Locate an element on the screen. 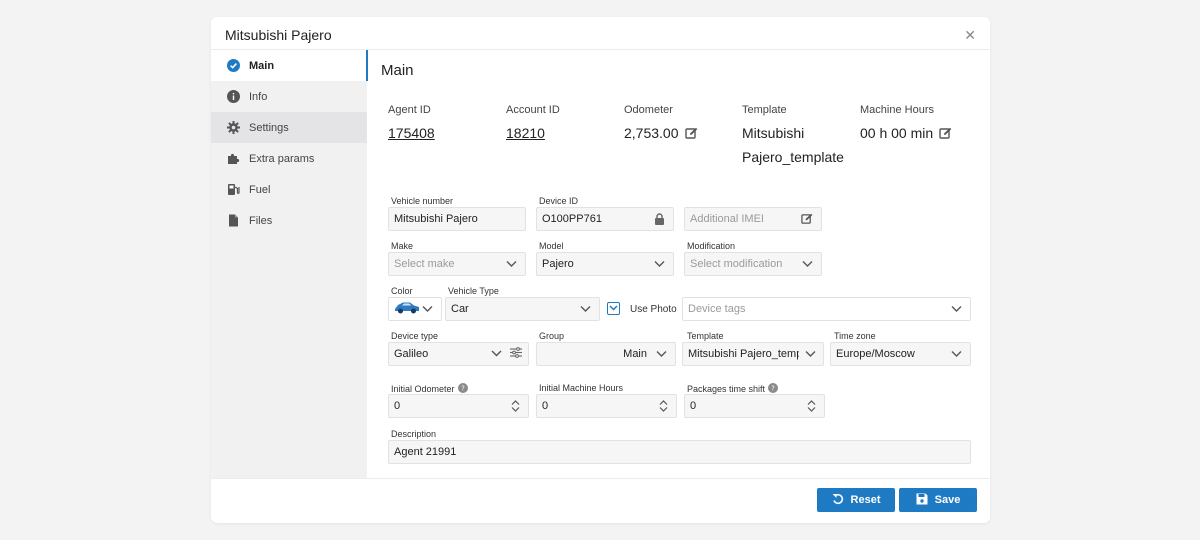  sidebar-item-main: Main is located at coordinates (289, 65).